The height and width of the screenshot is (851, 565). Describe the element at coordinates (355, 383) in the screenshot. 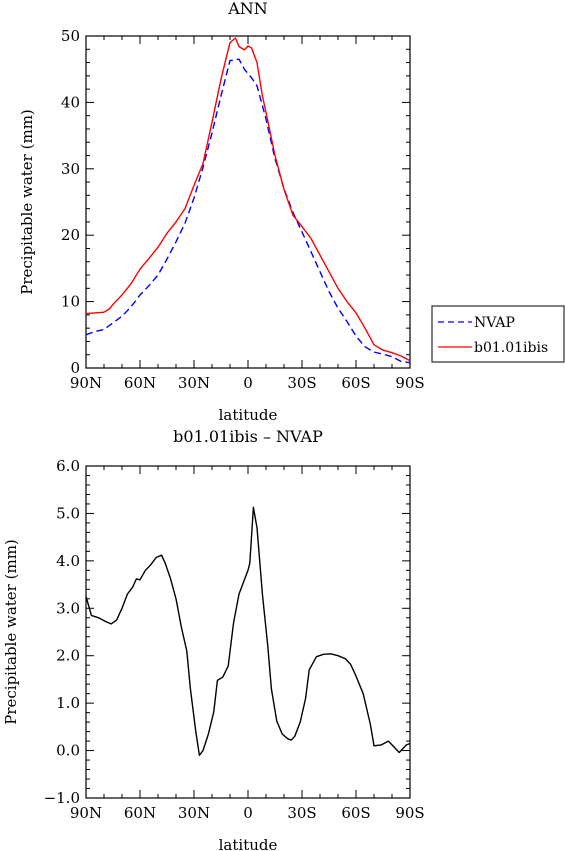

I see `p0-xtick-label-5: 60S` at that location.